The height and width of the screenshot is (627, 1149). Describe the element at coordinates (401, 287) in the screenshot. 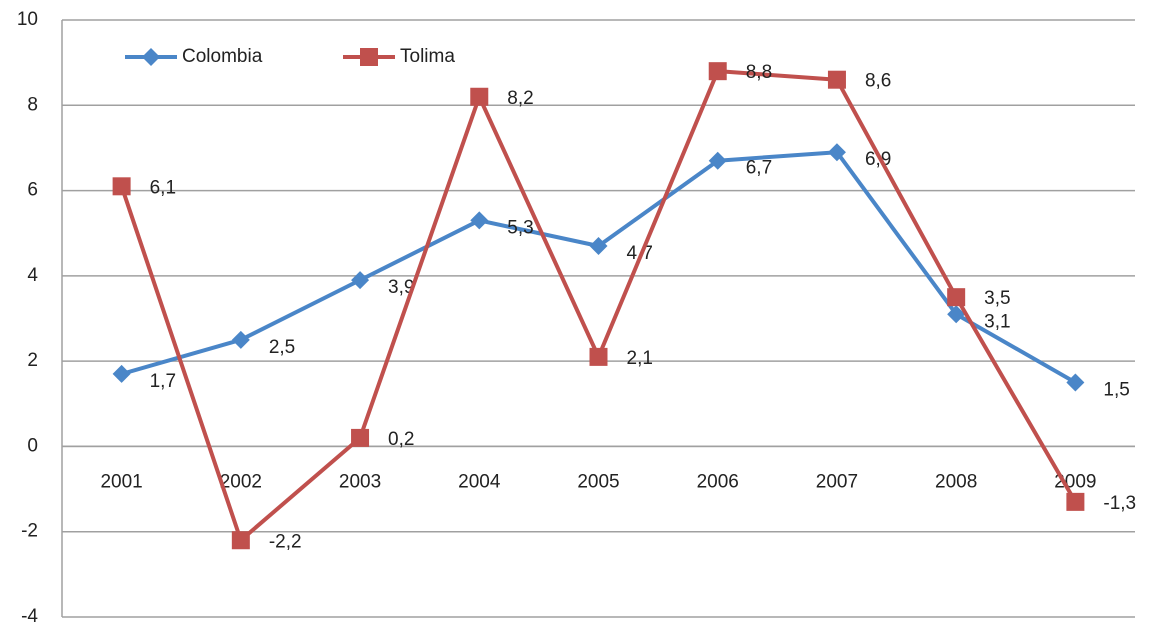

I see `data-label: 3,9` at that location.